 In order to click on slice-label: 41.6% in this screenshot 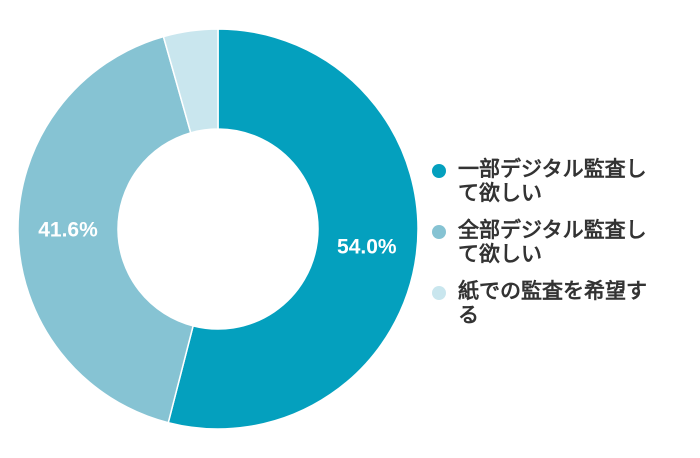, I will do `click(68, 229)`.